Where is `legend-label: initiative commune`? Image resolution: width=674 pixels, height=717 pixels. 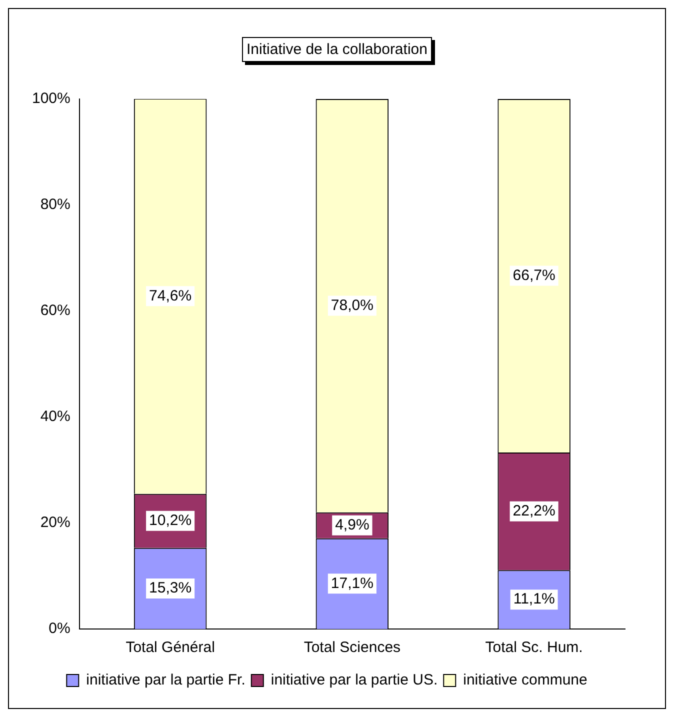
legend-label: initiative commune is located at coordinates (525, 680).